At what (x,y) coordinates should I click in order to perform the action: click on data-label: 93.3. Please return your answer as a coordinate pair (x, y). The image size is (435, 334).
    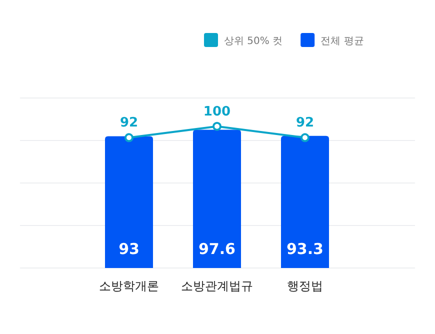
    Looking at the image, I should click on (305, 249).